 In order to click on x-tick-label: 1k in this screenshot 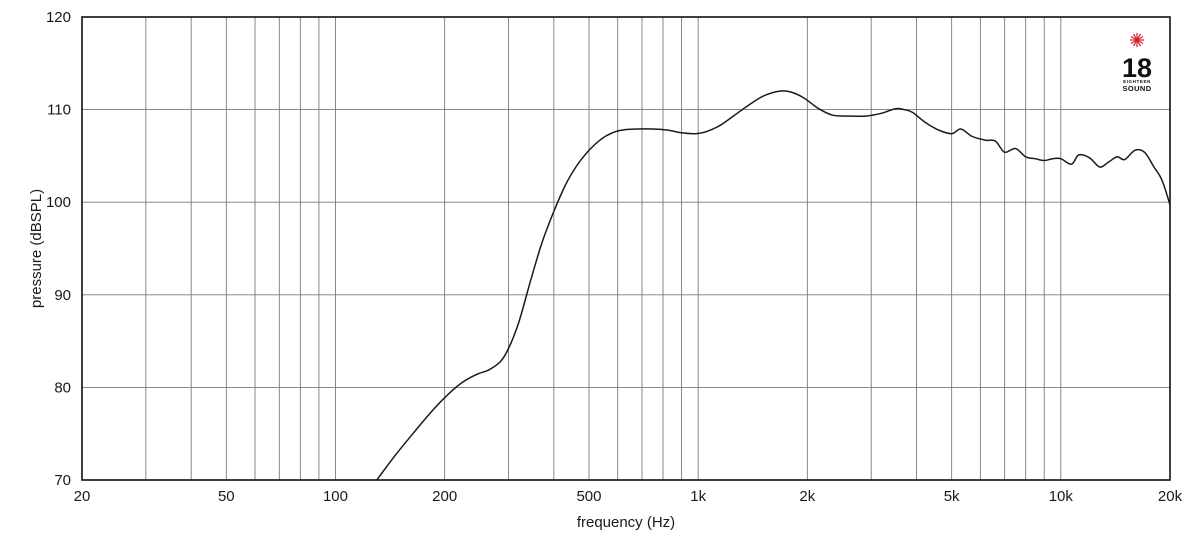, I will do `click(698, 496)`.